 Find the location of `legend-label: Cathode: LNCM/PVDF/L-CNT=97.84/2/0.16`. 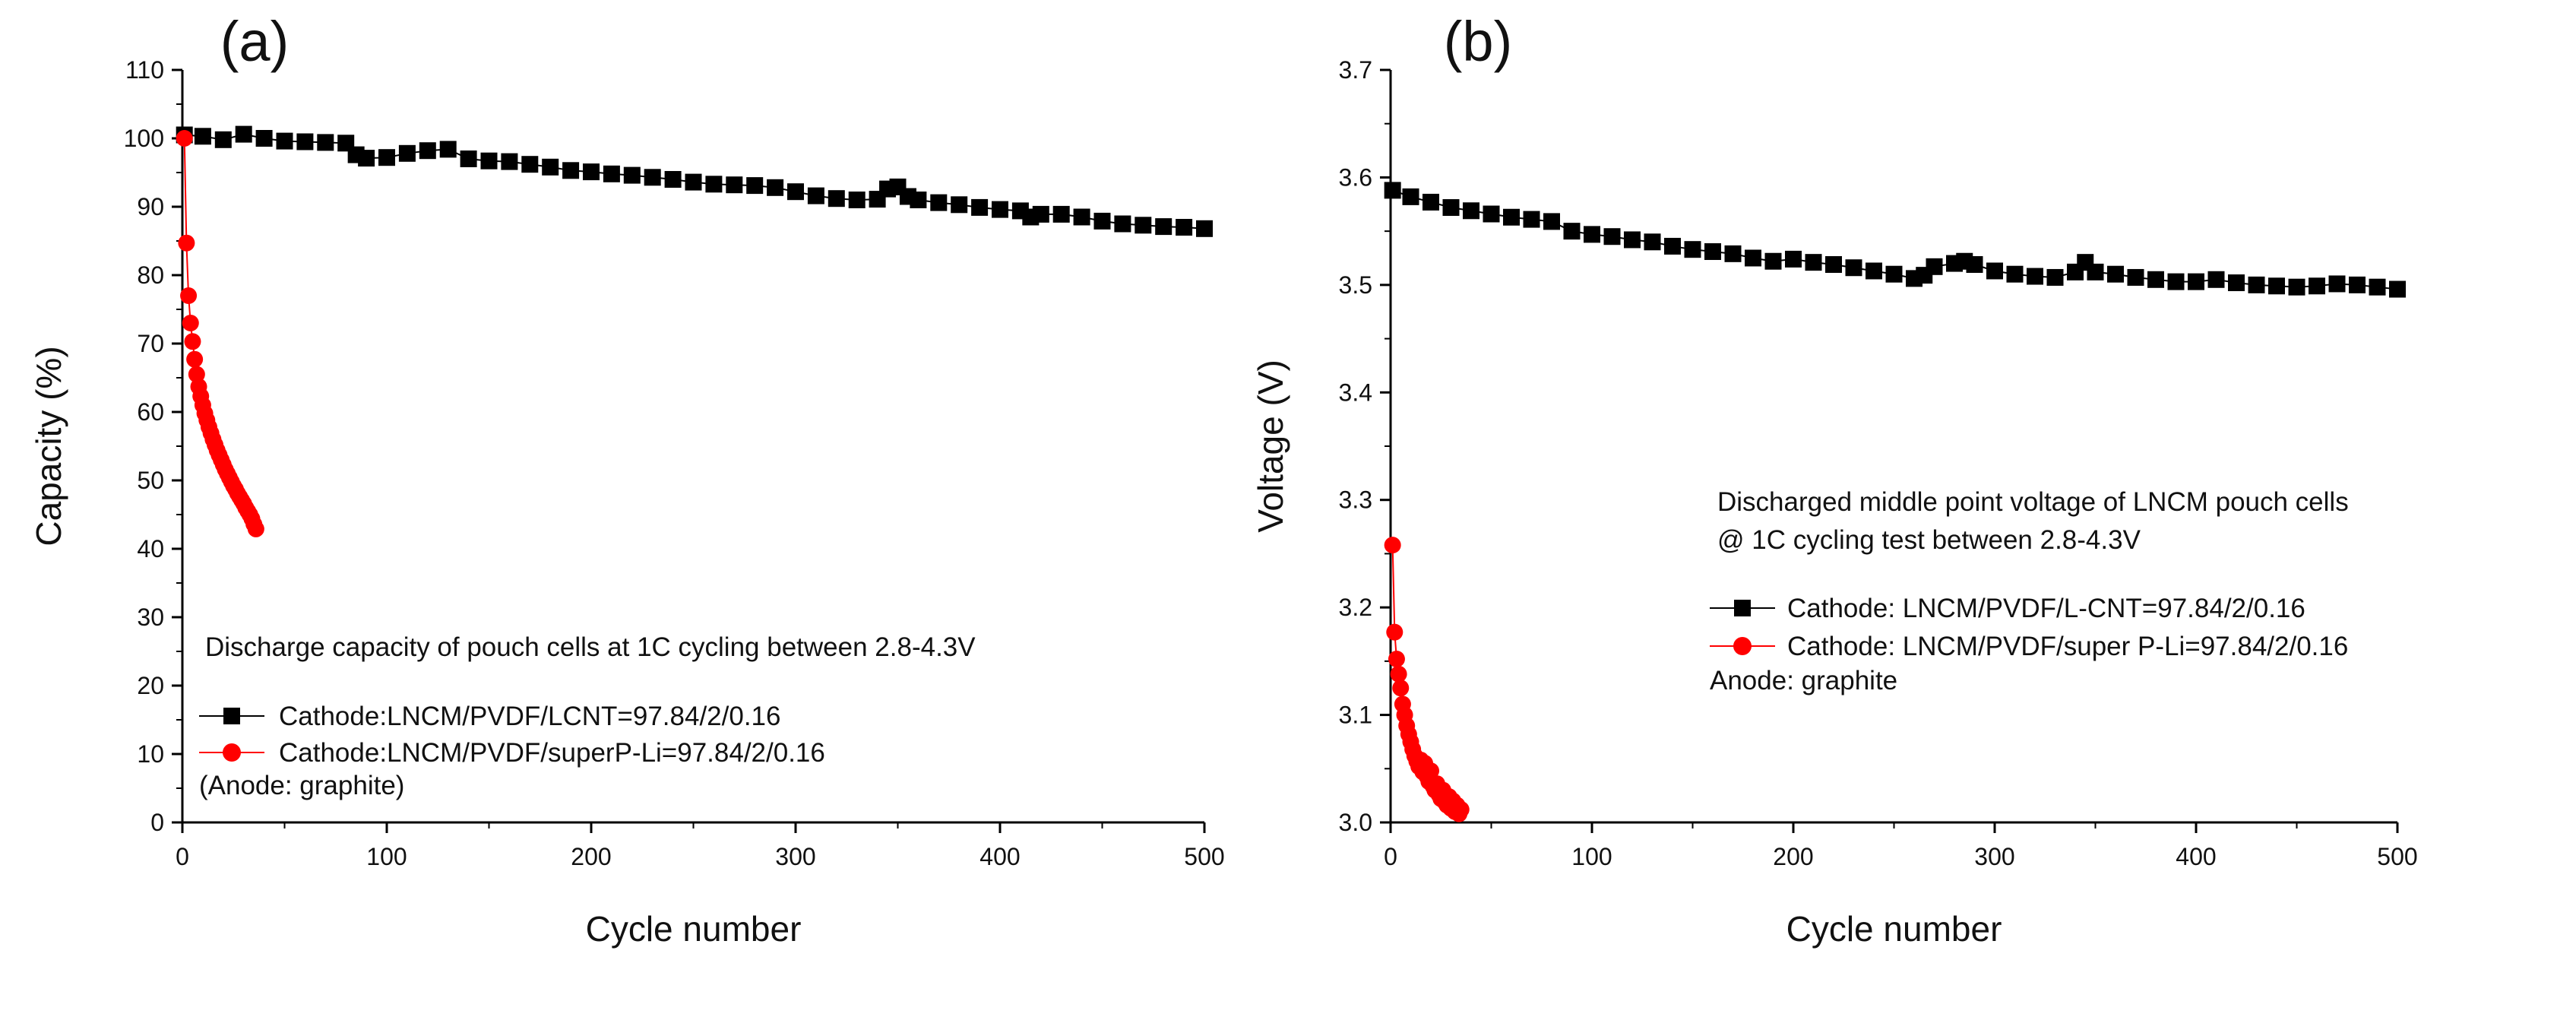

legend-label: Cathode: LNCM/PVDF/L-CNT=97.84/2/0.16 is located at coordinates (2046, 608).